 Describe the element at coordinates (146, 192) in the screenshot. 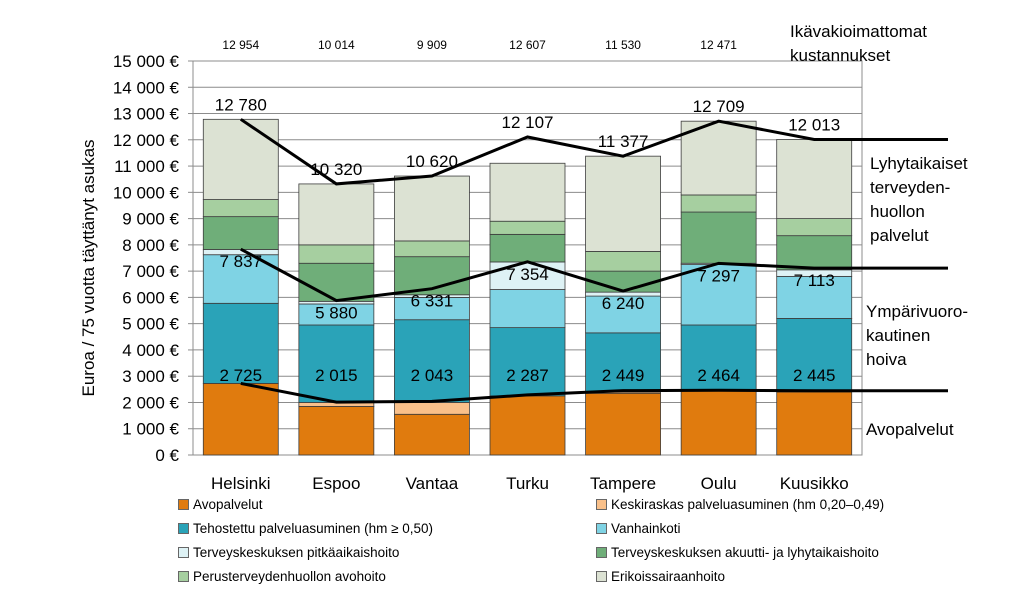

I see `y-tick-label: 10 000 €` at that location.